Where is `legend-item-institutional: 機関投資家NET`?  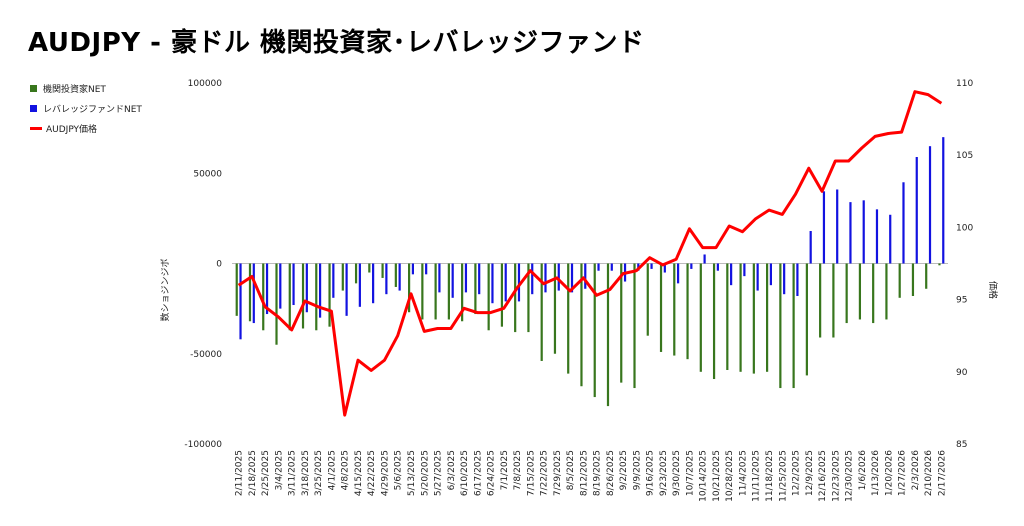 legend-item-institutional: 機関投資家NET is located at coordinates (86, 88).